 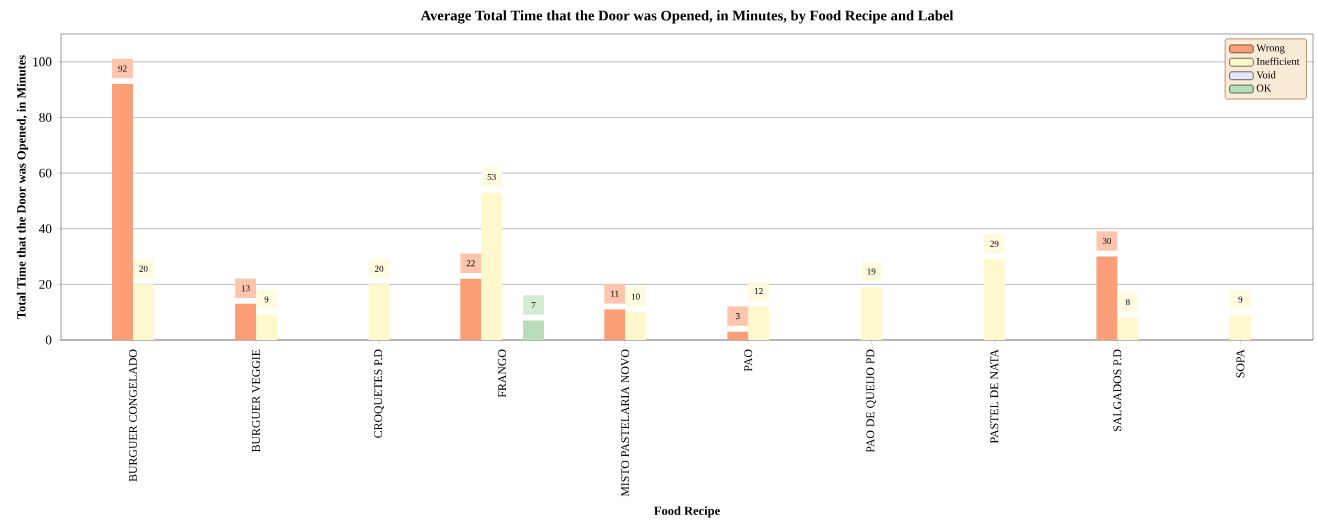 I want to click on data-label: 13, so click(x=245, y=288).